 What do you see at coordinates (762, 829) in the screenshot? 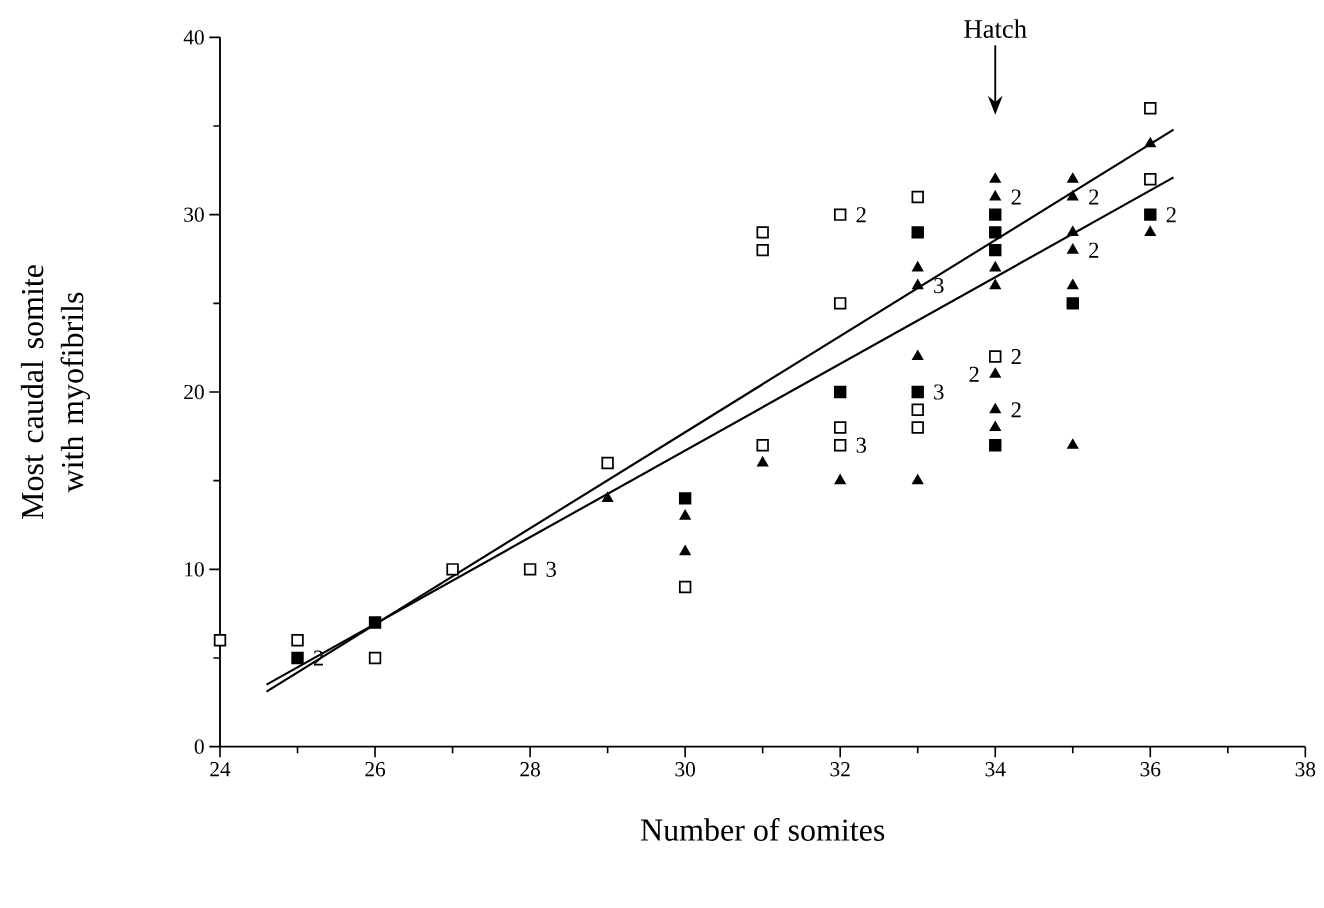
I see `x-axis-title: Number of somites` at bounding box center [762, 829].